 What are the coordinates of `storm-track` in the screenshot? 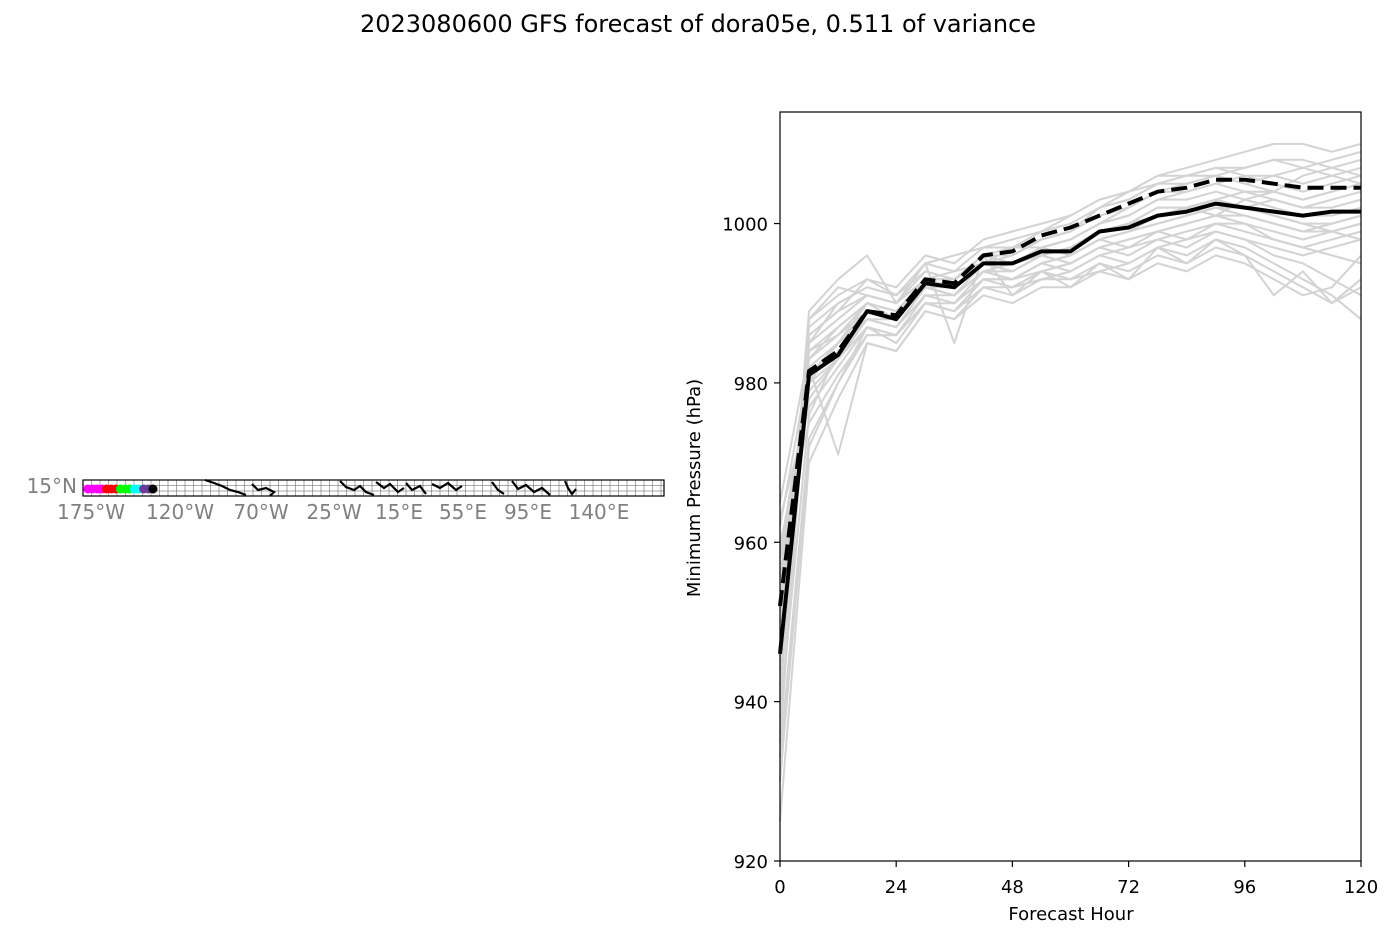 It's located at (120, 489).